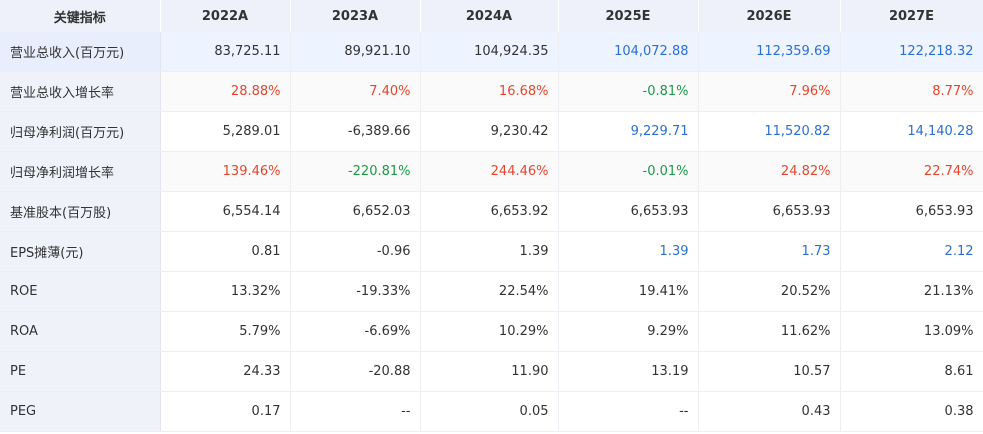 This screenshot has height=434, width=983. Describe the element at coordinates (225, 91) in the screenshot. I see `value-cell: 28.88%` at that location.